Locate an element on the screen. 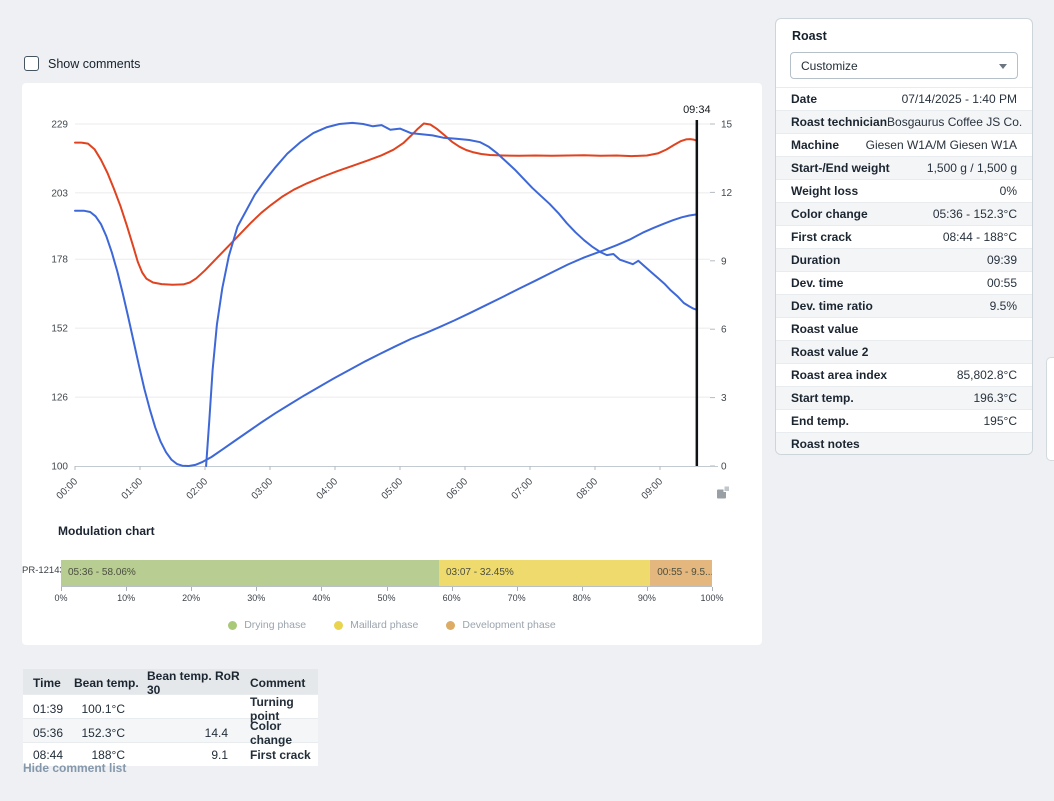  legend-item: Drying phase is located at coordinates (267, 625).